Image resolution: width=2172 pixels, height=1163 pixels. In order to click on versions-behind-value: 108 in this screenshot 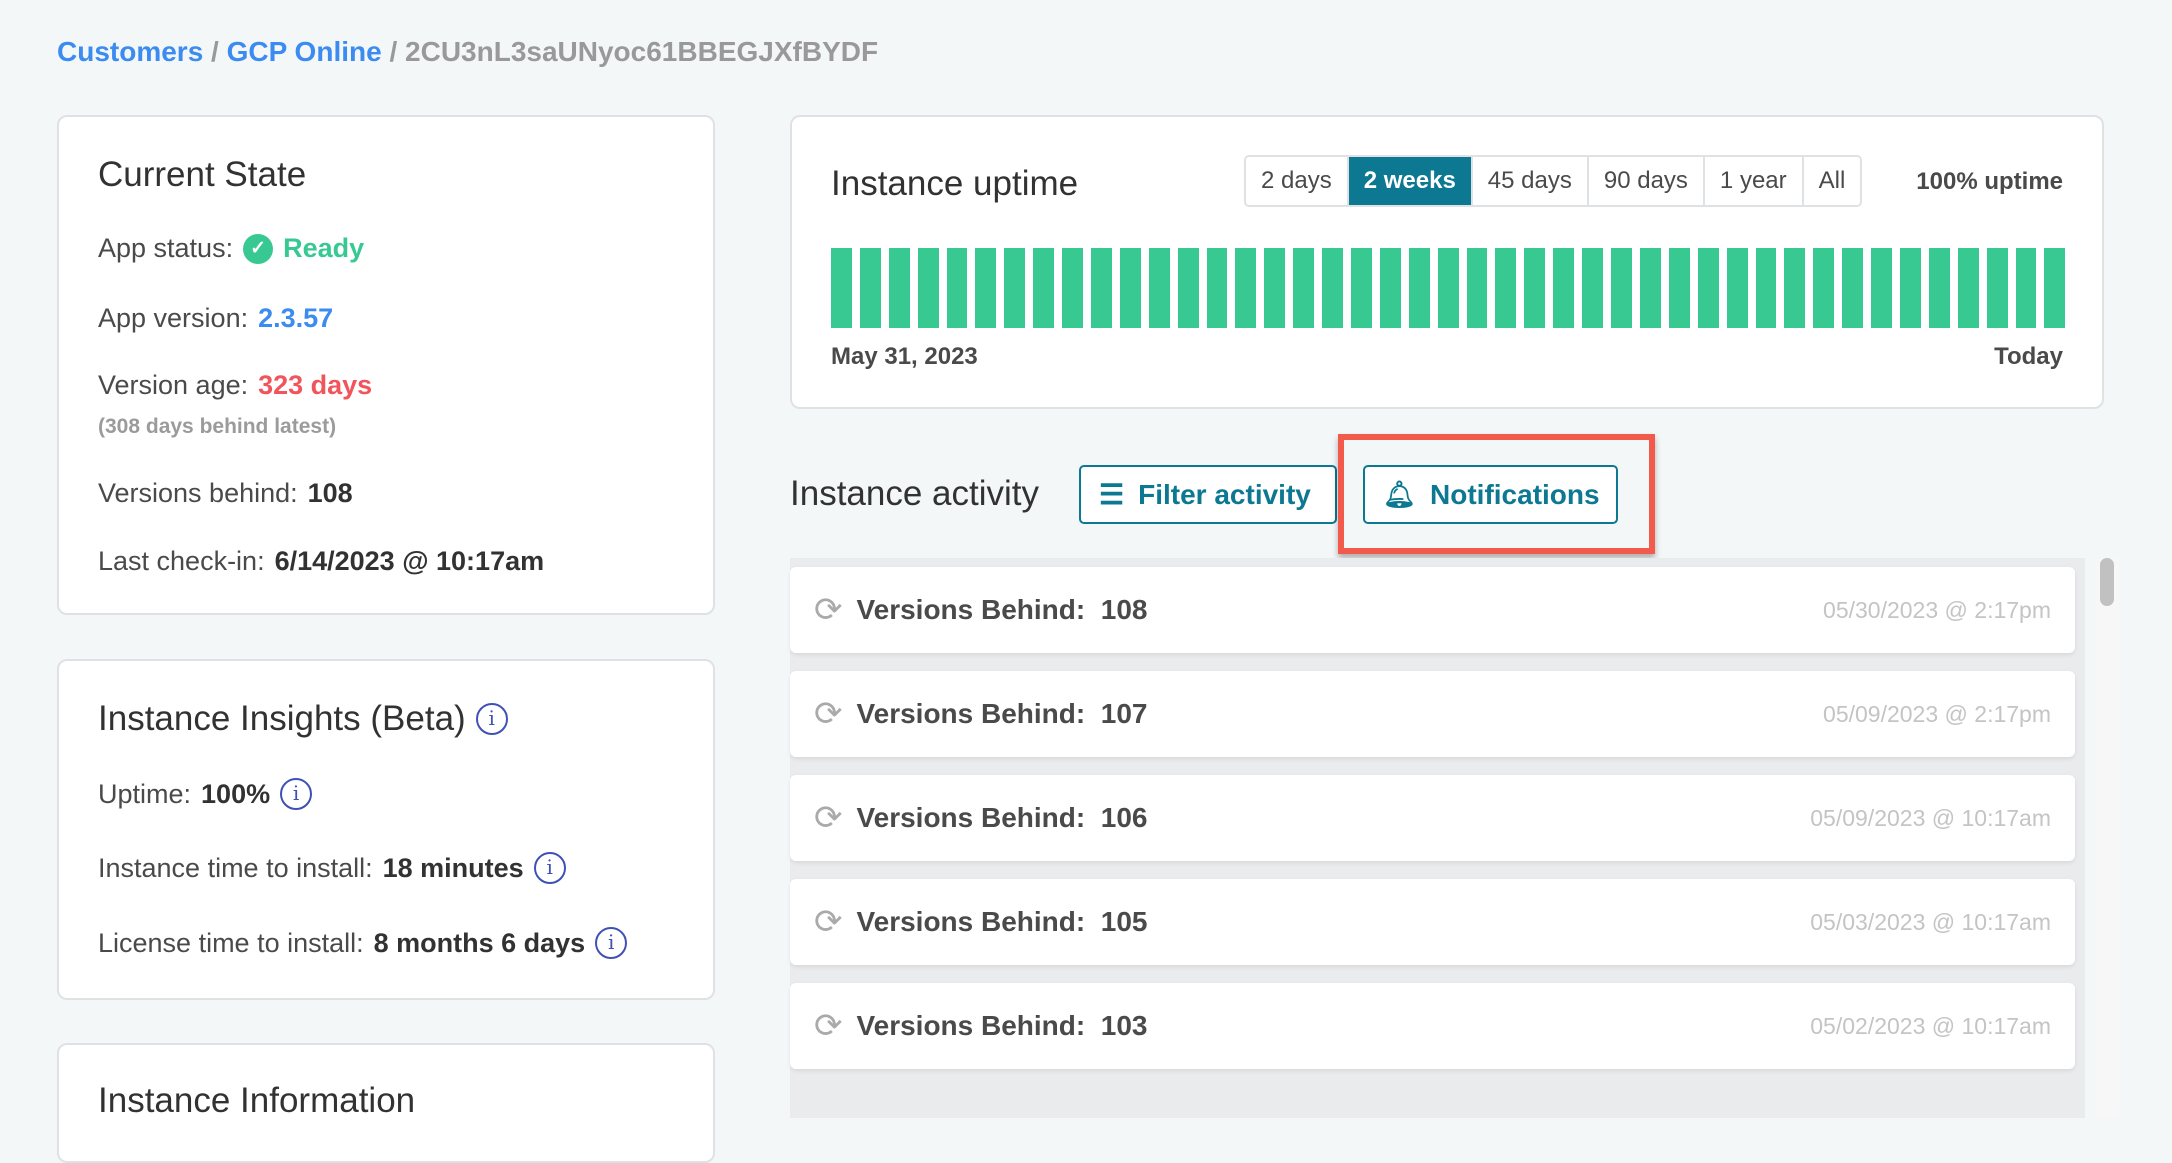, I will do `click(330, 493)`.